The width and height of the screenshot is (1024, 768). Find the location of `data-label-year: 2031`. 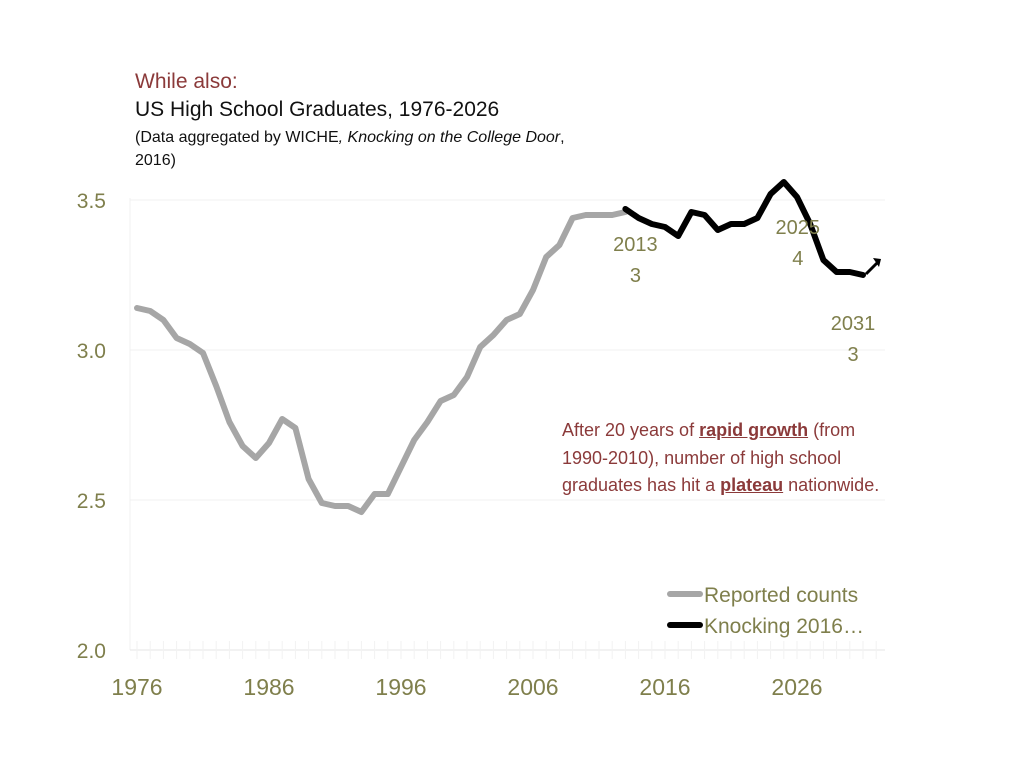

data-label-year: 2031 is located at coordinates (853, 324).